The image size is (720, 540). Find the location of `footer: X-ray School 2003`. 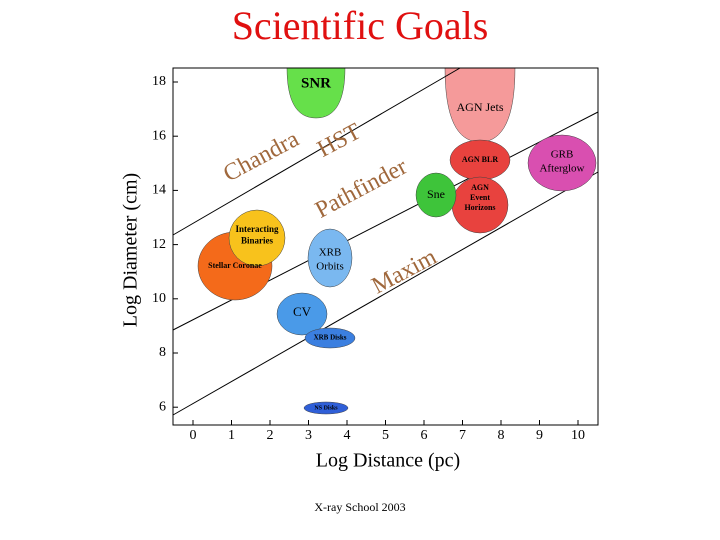

footer: X-ray School 2003 is located at coordinates (359, 507).